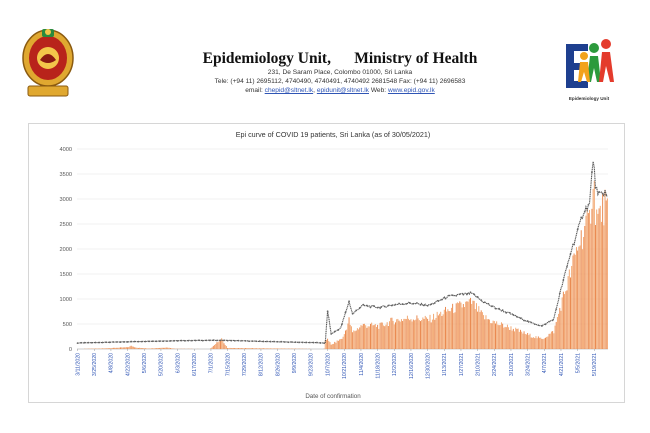 Image resolution: width=650 pixels, height=433 pixels. I want to click on x-tick-label: 12/30/2020, so click(428, 366).